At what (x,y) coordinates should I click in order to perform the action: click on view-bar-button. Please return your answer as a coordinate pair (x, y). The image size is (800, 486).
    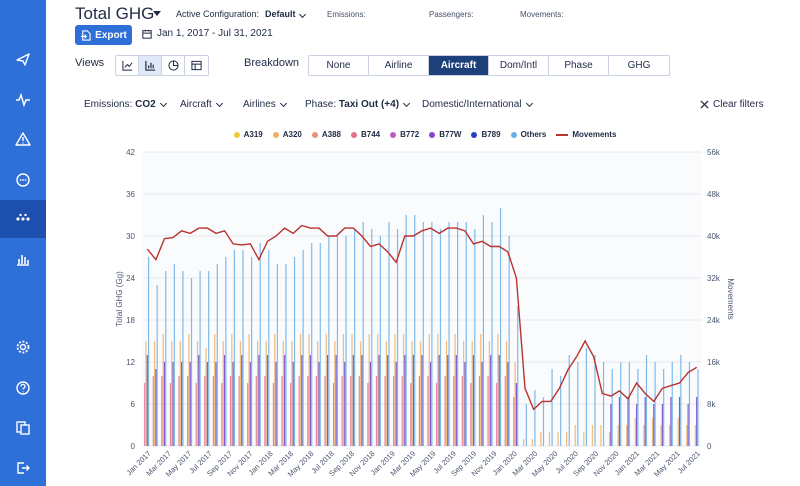
    Looking at the image, I should click on (150, 65).